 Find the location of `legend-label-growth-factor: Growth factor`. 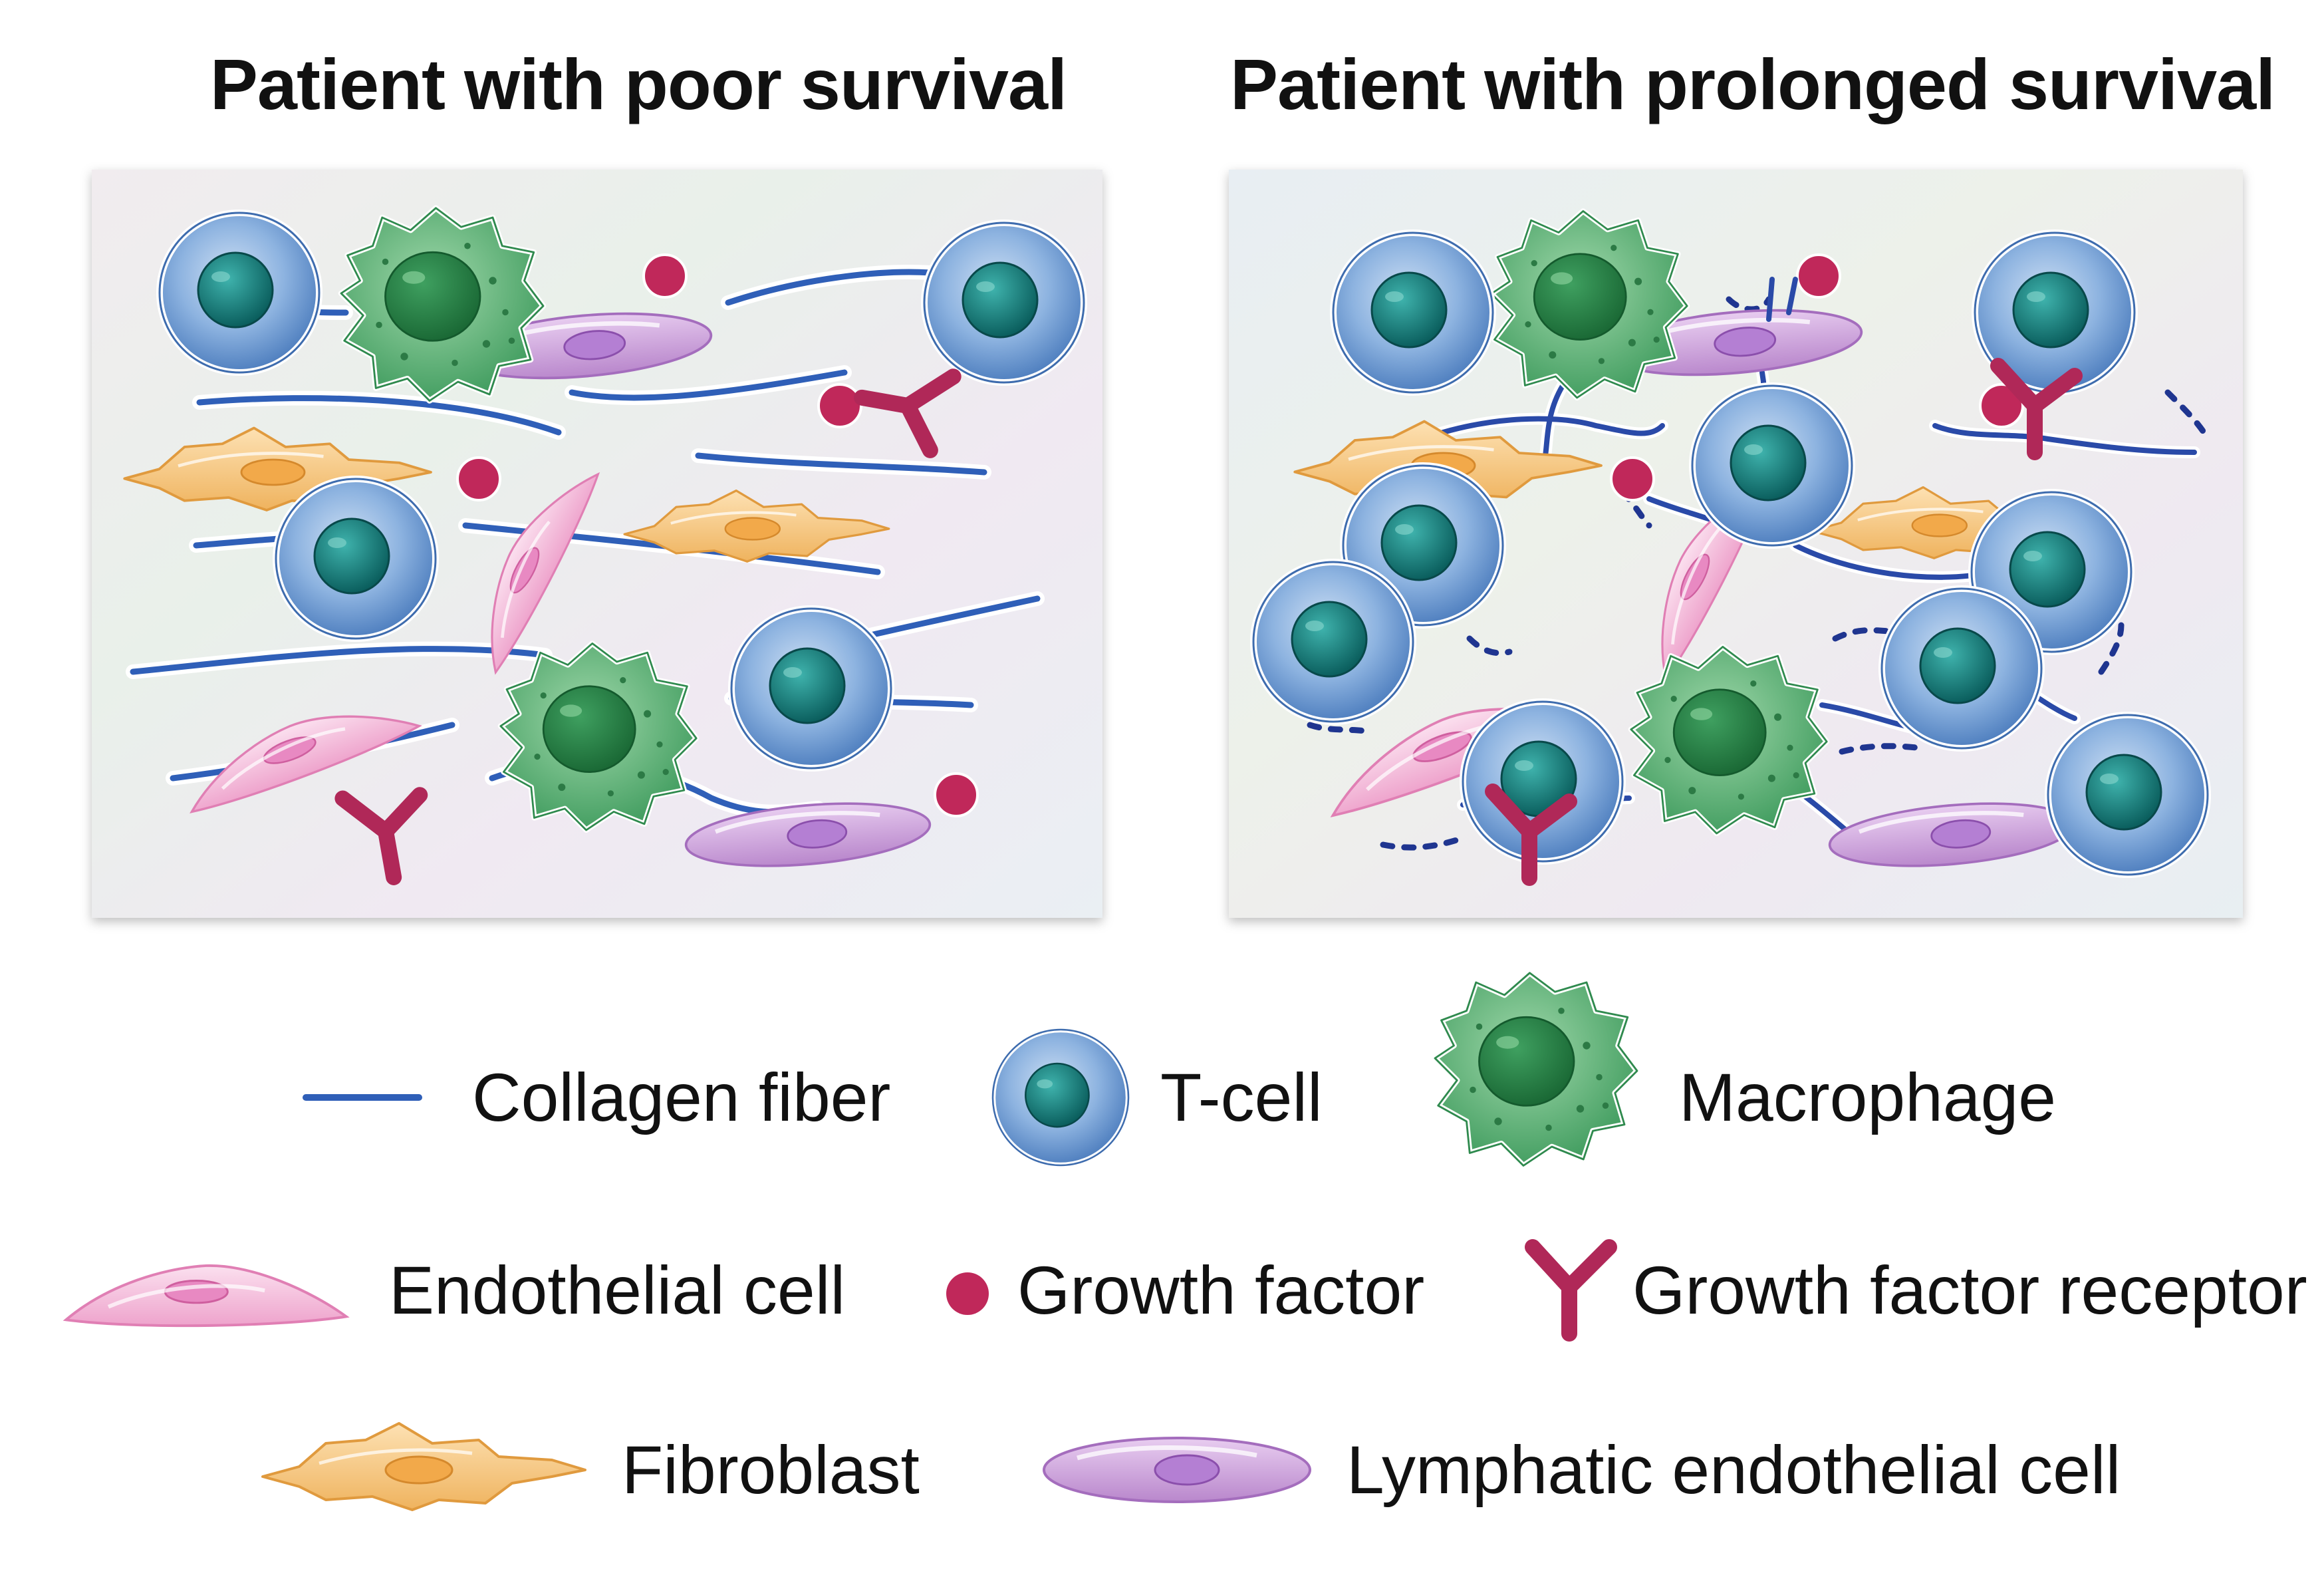

legend-label-growth-factor: Growth factor is located at coordinates (1221, 1290).